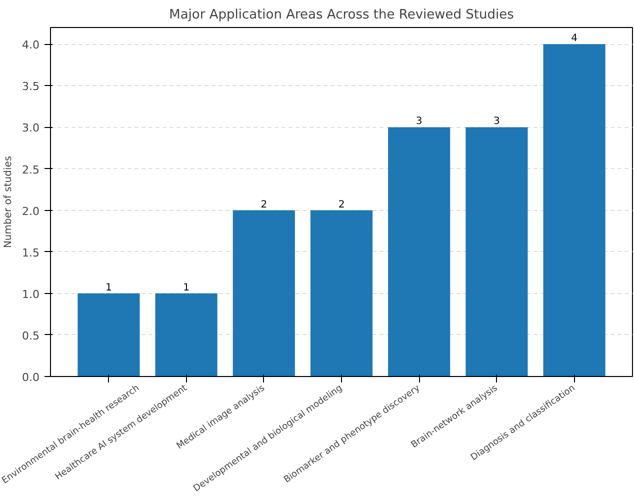 Image resolution: width=634 pixels, height=501 pixels. What do you see at coordinates (341, 15) in the screenshot?
I see `chart-title: Major Application Areas Across the Reviewed Studies` at bounding box center [341, 15].